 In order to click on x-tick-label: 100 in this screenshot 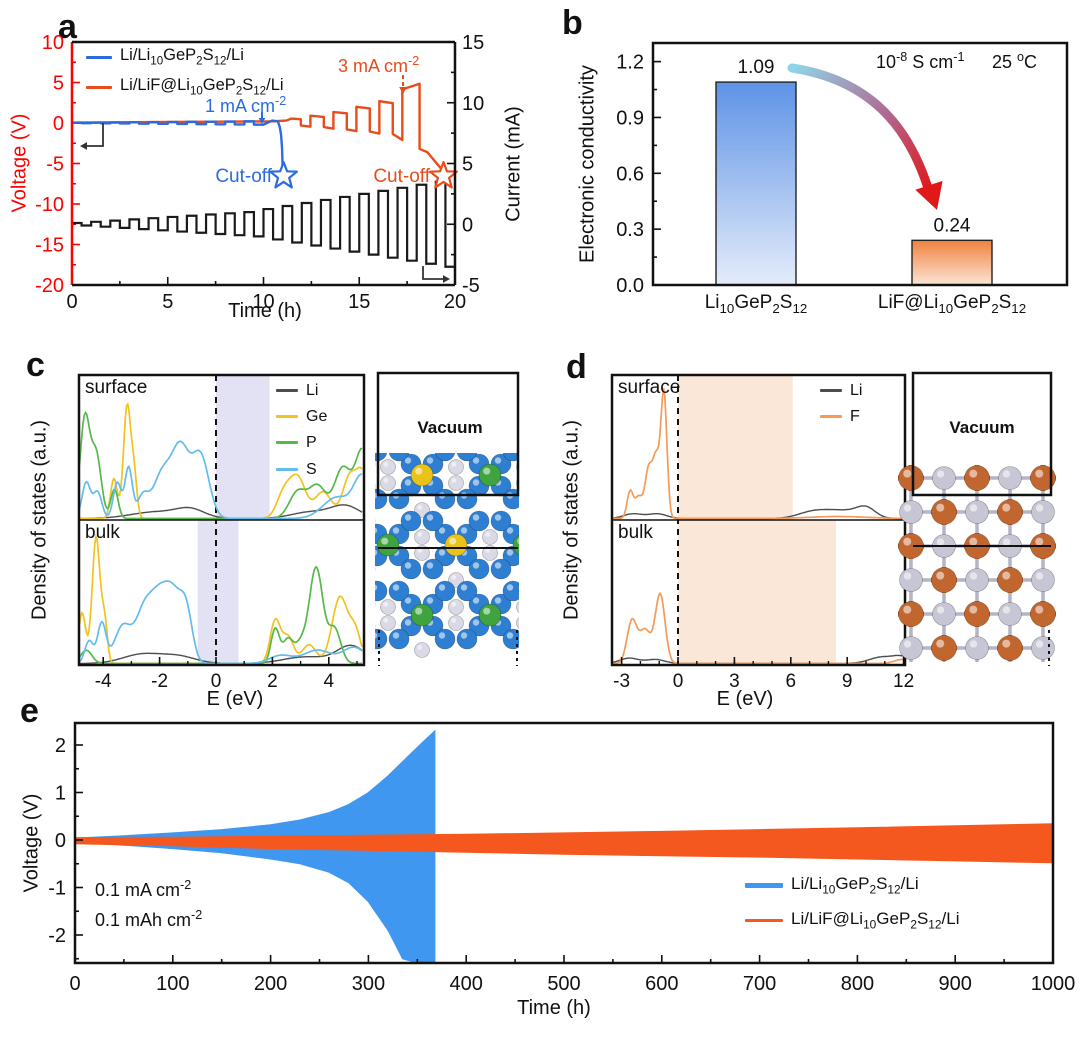, I will do `click(172, 984)`.